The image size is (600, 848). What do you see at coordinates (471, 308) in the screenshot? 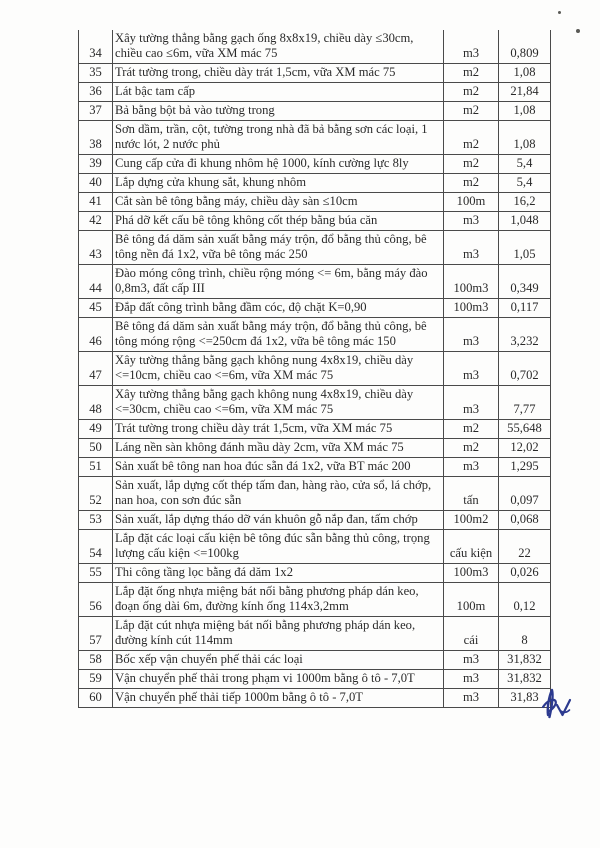
I see `unit-cell: 100m3` at bounding box center [471, 308].